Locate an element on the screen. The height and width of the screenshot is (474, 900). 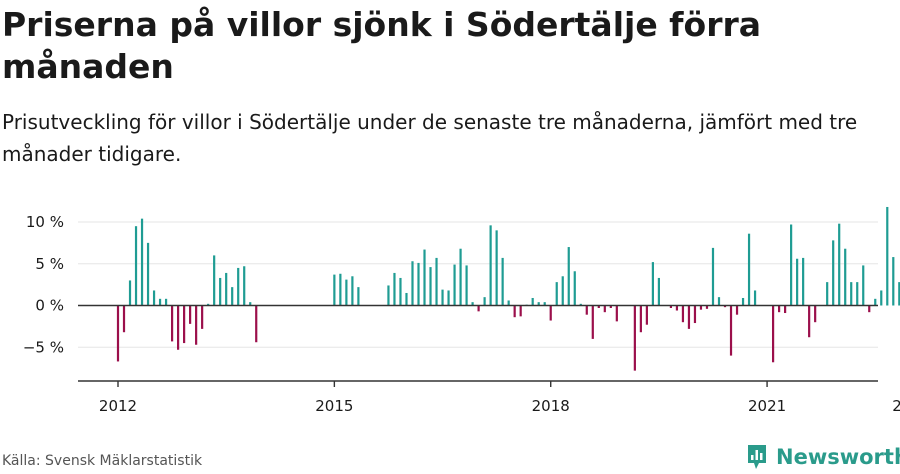
y-tick-label: 0 % is located at coordinates (49, 306).